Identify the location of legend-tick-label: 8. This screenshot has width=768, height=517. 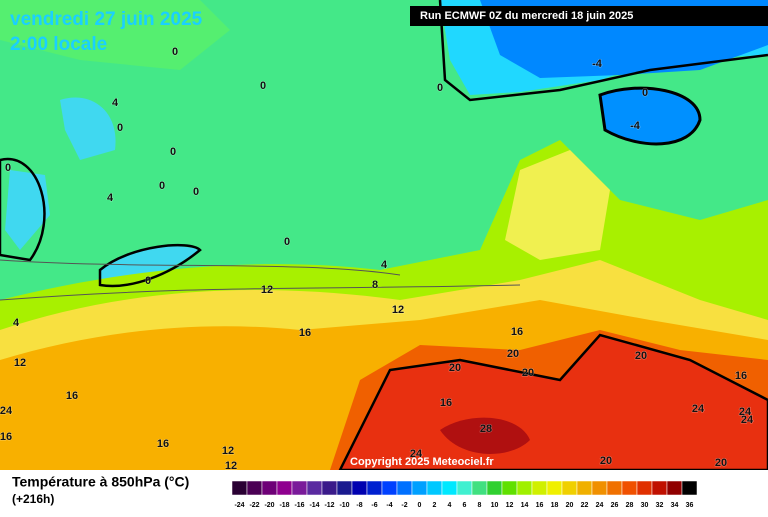
(480, 505).